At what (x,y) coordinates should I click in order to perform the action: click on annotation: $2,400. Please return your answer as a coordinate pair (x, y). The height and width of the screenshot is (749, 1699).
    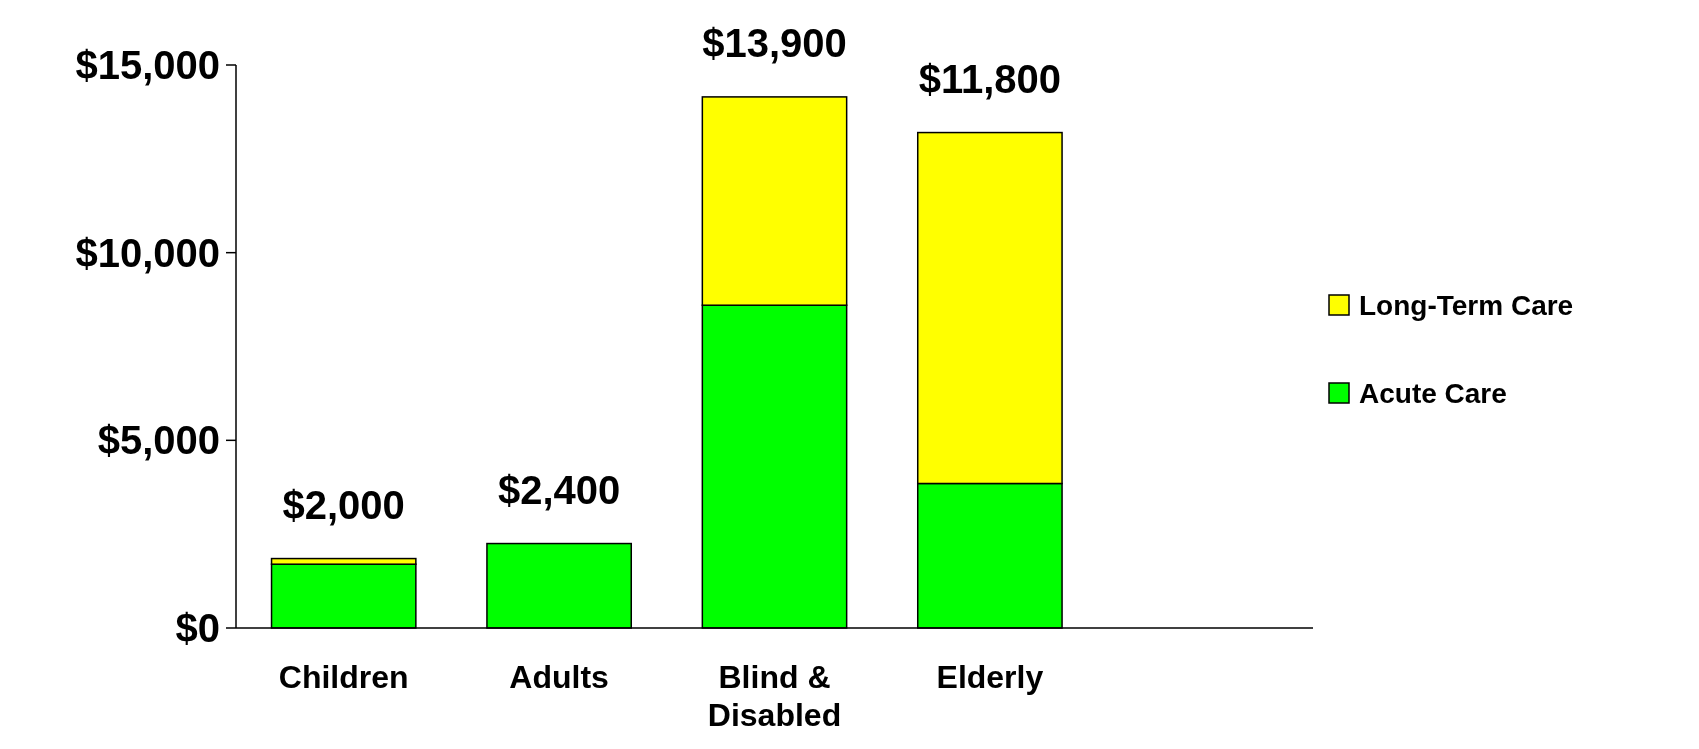
    Looking at the image, I should click on (559, 489).